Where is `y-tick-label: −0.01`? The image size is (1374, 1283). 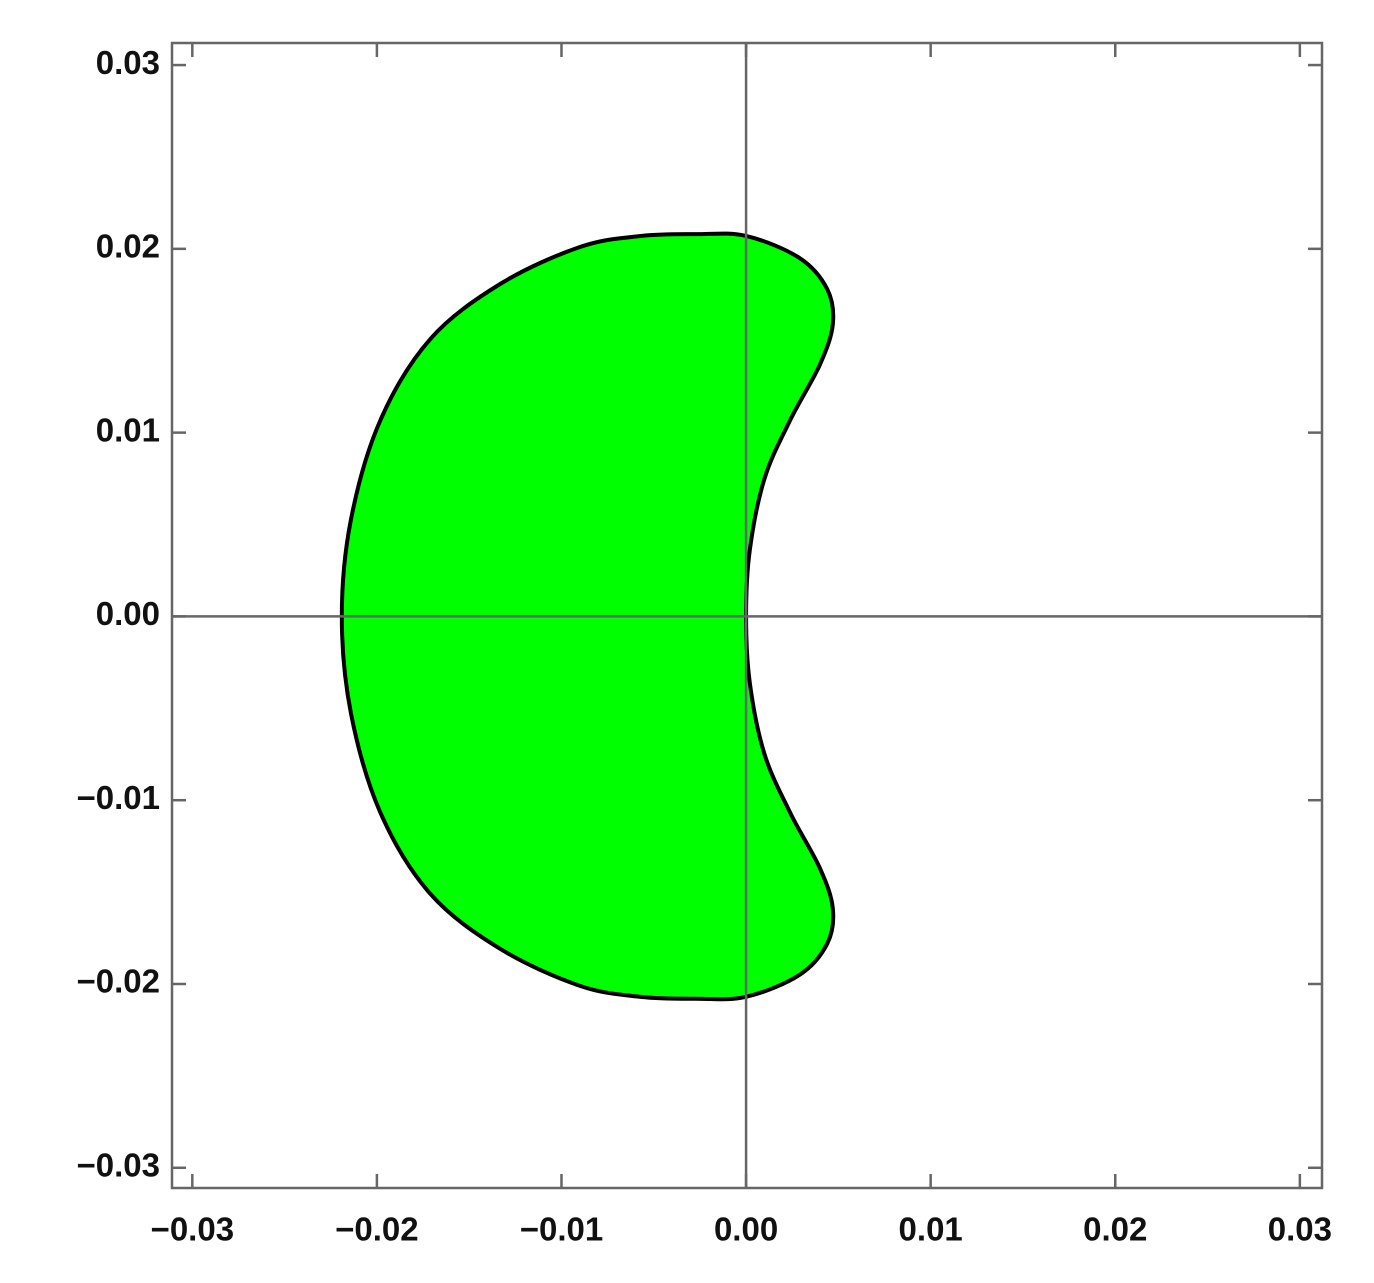
y-tick-label: −0.01 is located at coordinates (119, 797).